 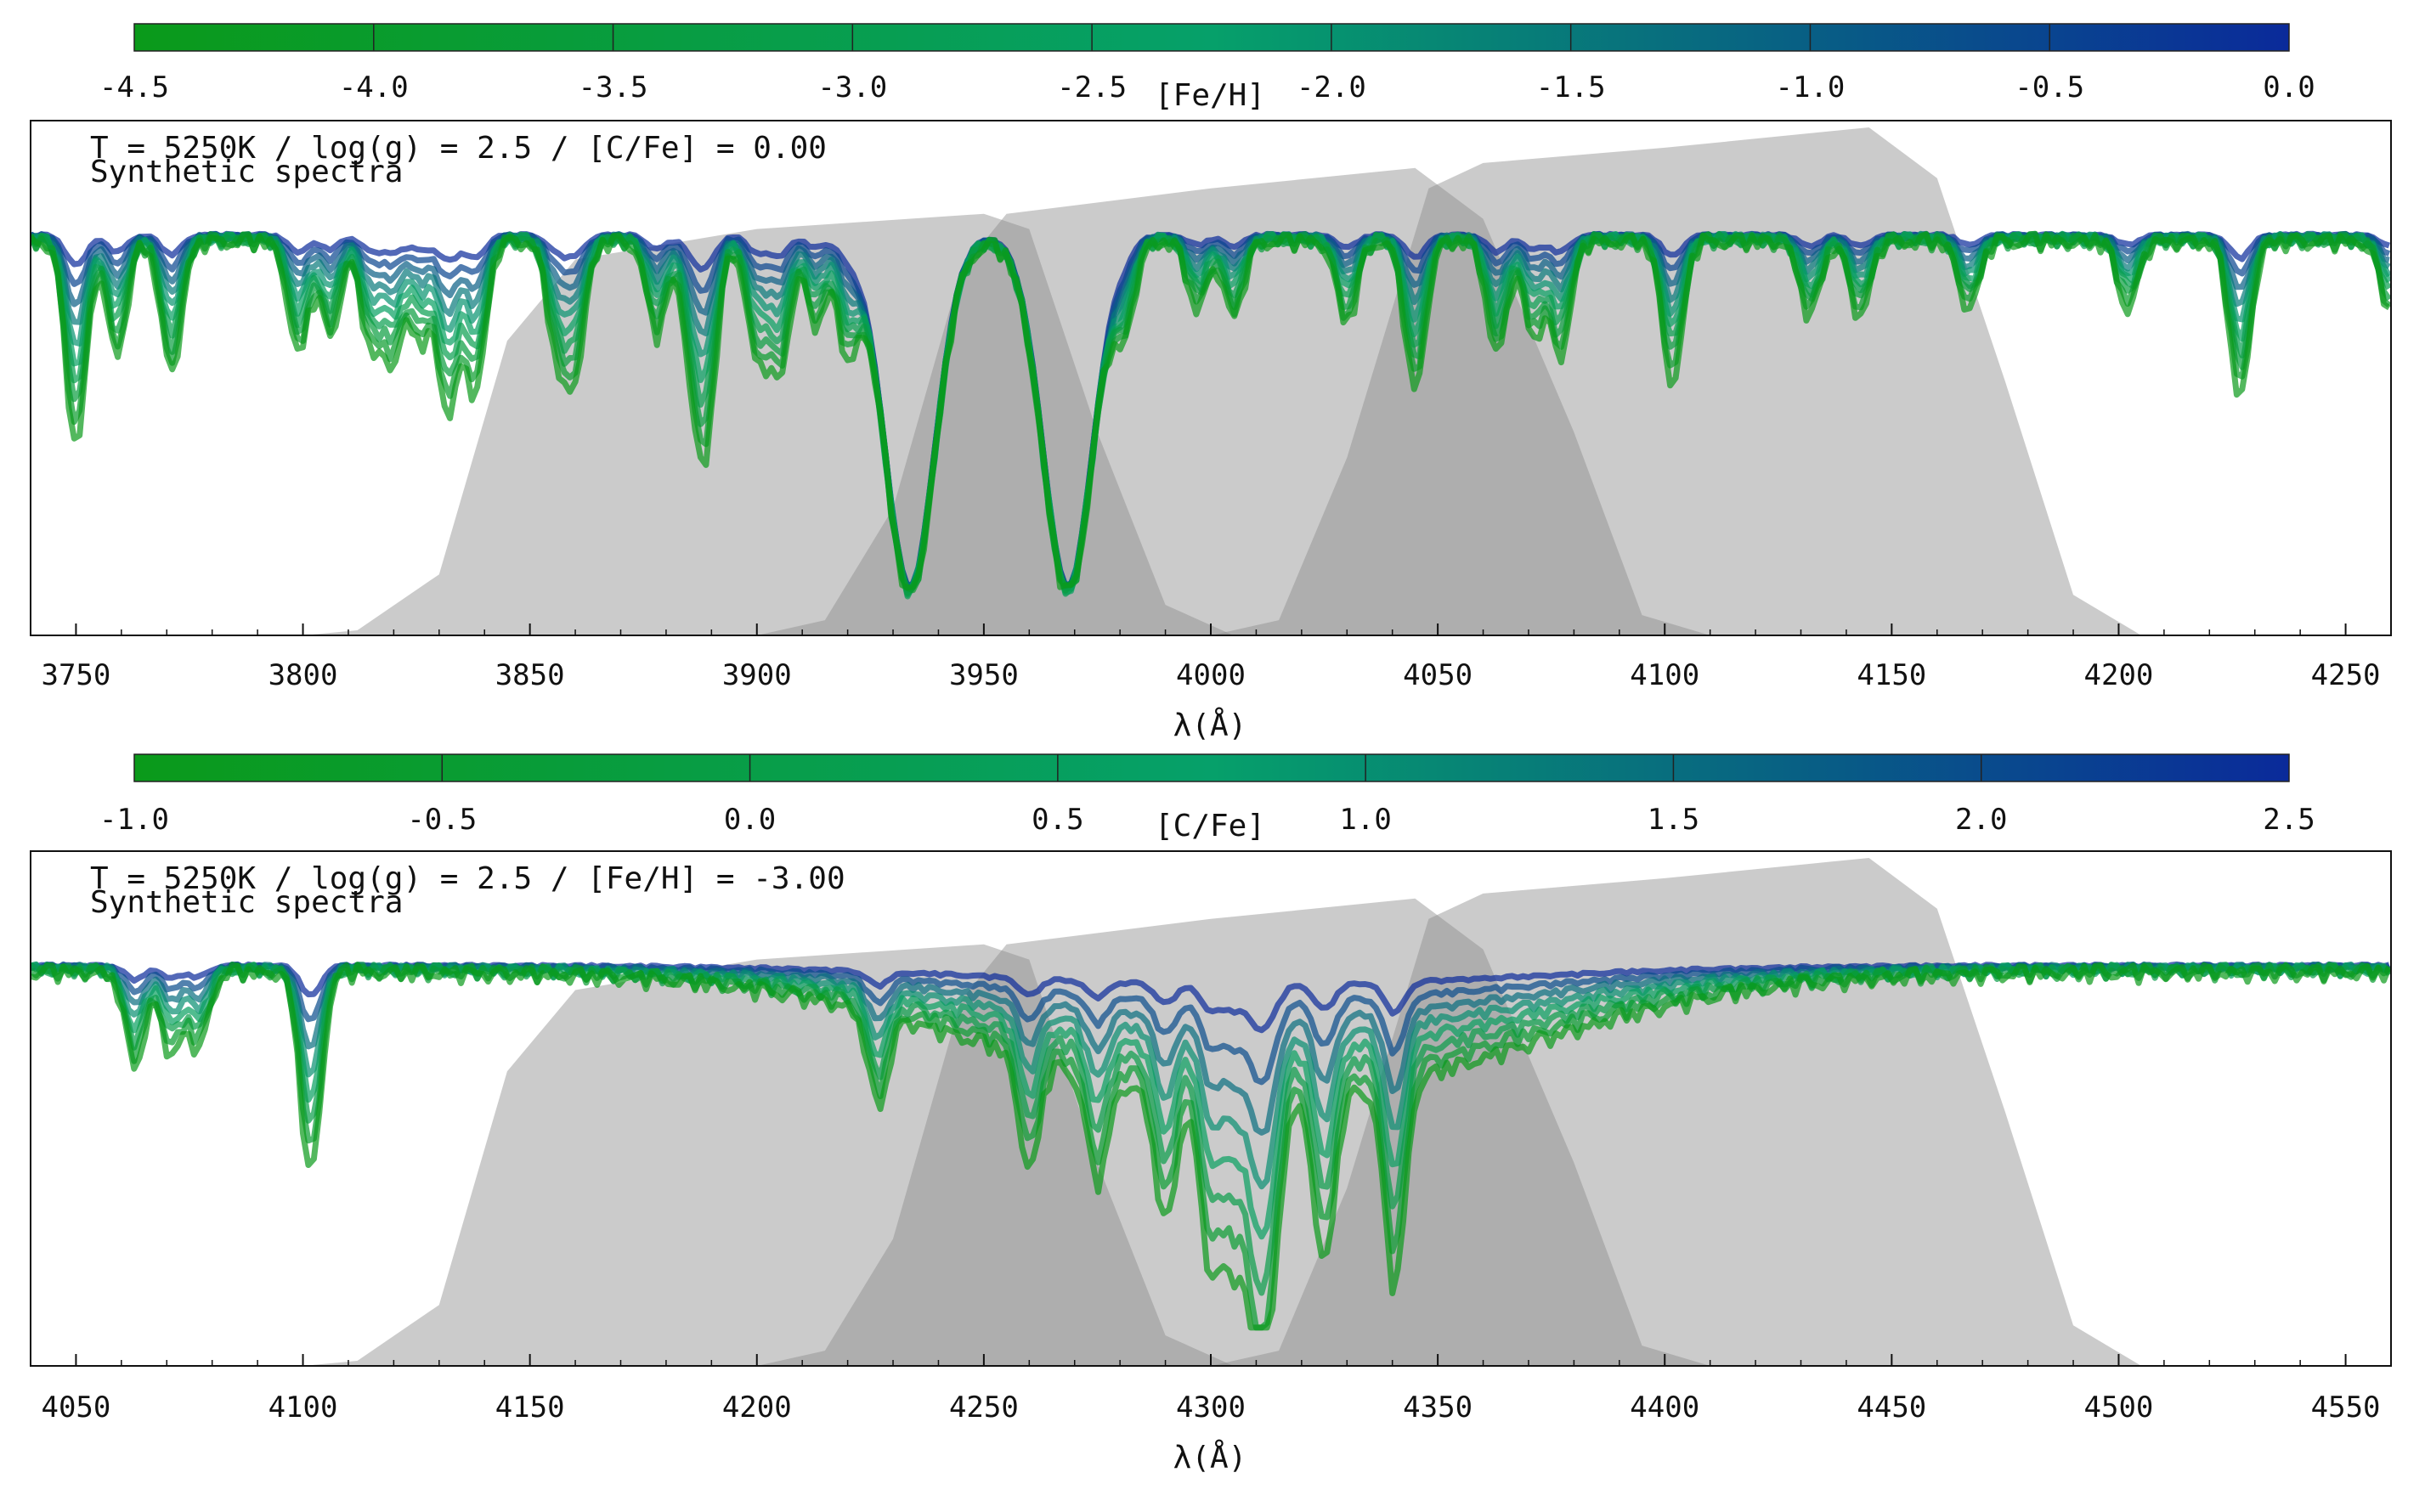 I want to click on x-tick-label: 3800, so click(x=303, y=675).